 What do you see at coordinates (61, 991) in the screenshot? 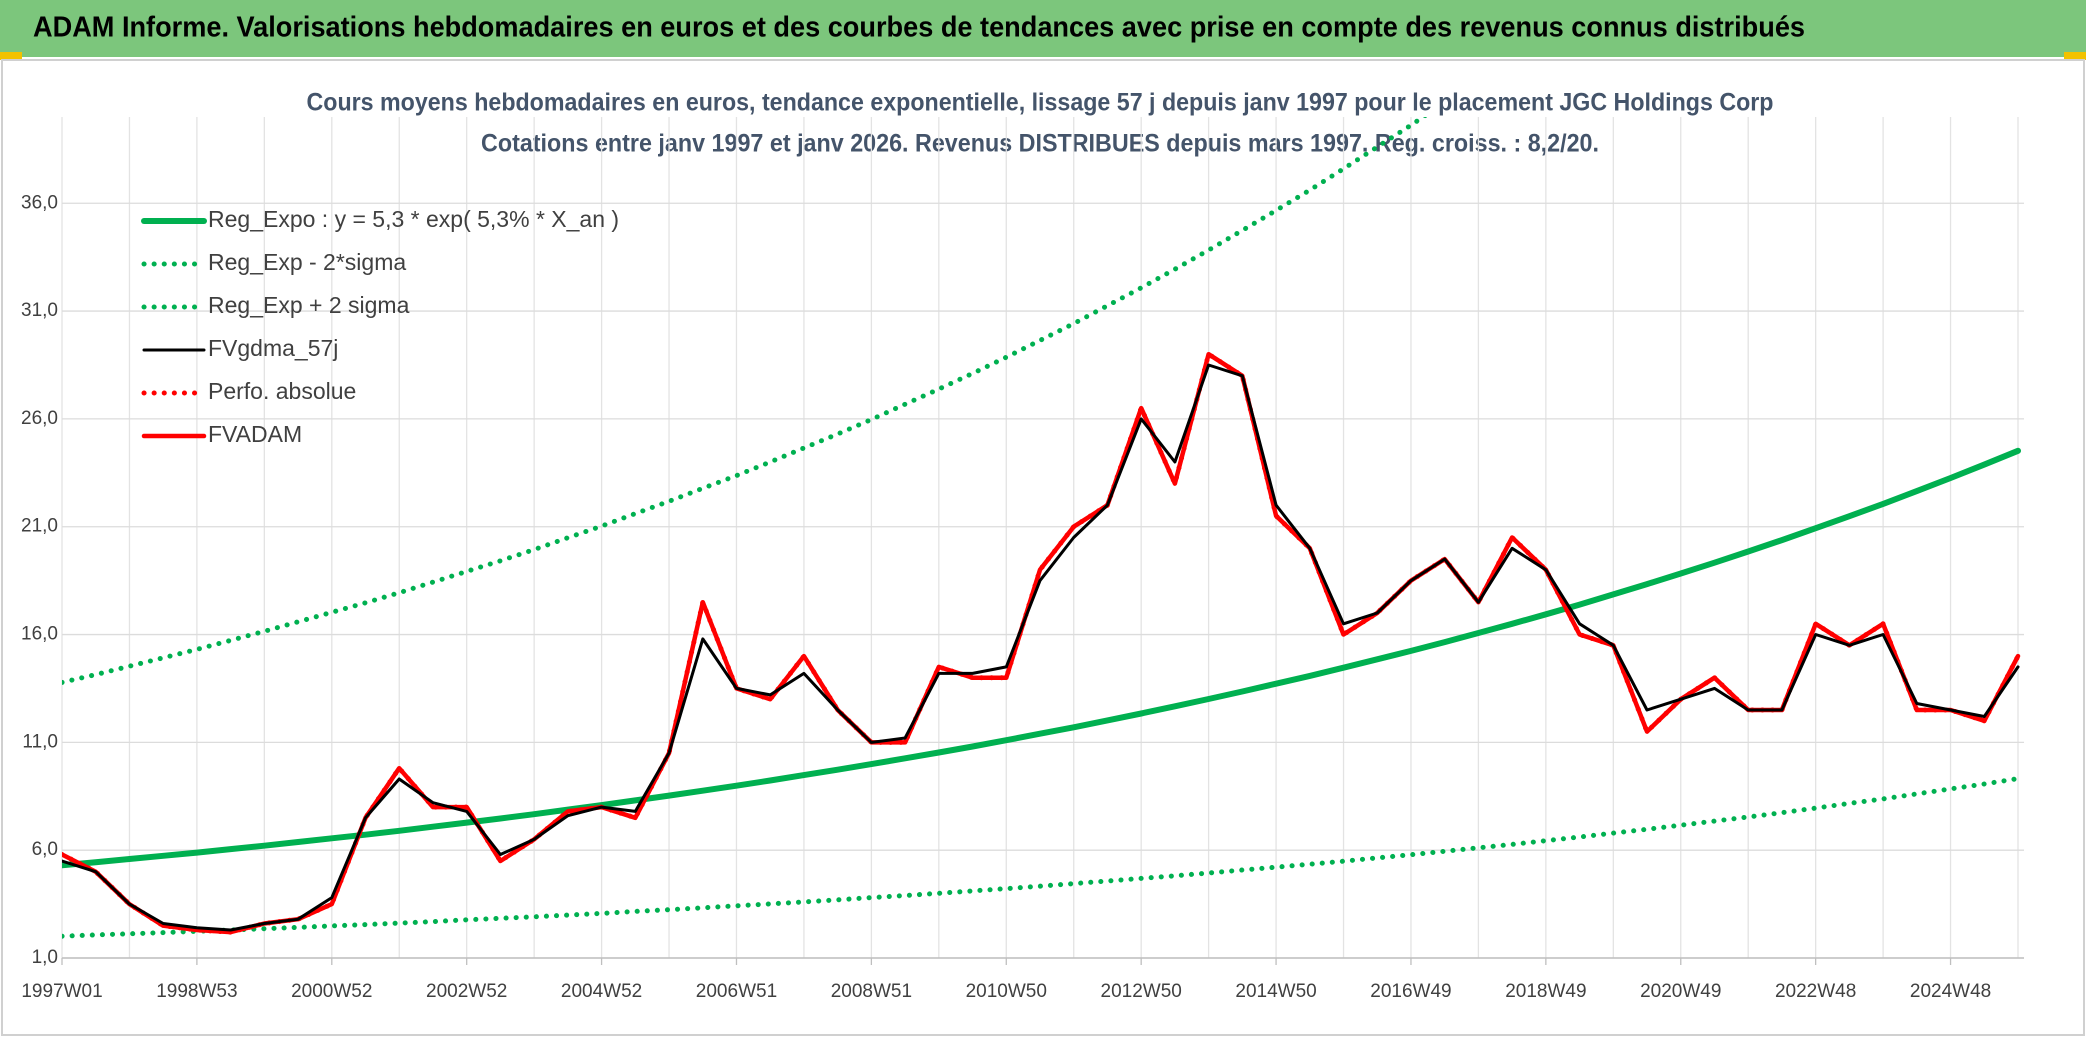
I see `x-tick-label: 1997W01` at bounding box center [61, 991].